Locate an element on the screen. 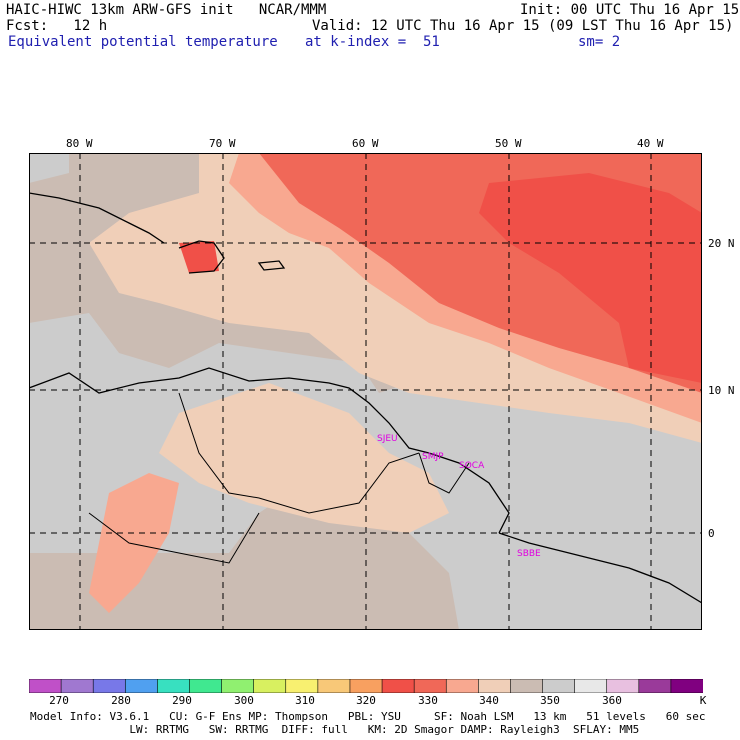 The image size is (740, 740). region-andes-highs is located at coordinates (134, 543).